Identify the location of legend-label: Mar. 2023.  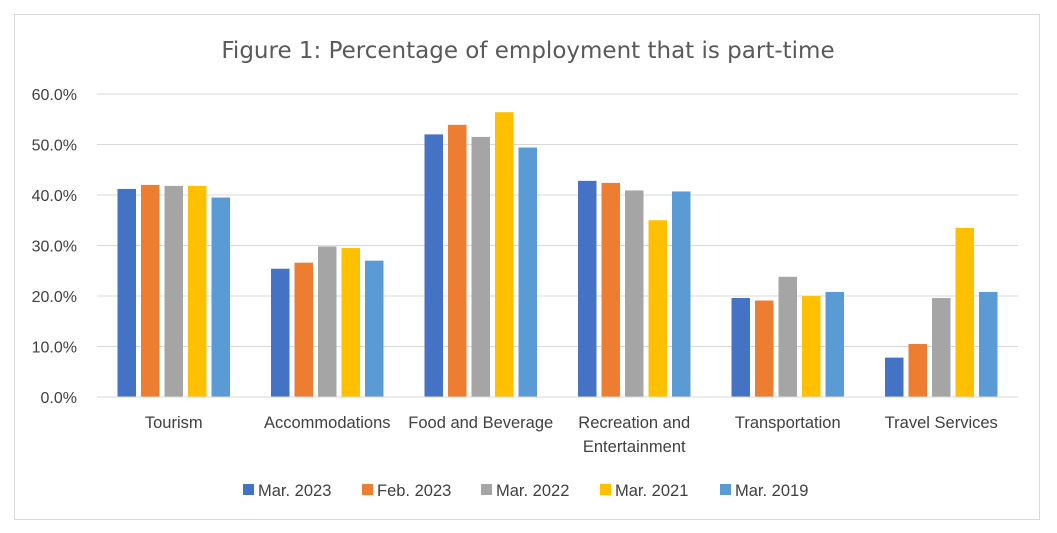
(294, 491).